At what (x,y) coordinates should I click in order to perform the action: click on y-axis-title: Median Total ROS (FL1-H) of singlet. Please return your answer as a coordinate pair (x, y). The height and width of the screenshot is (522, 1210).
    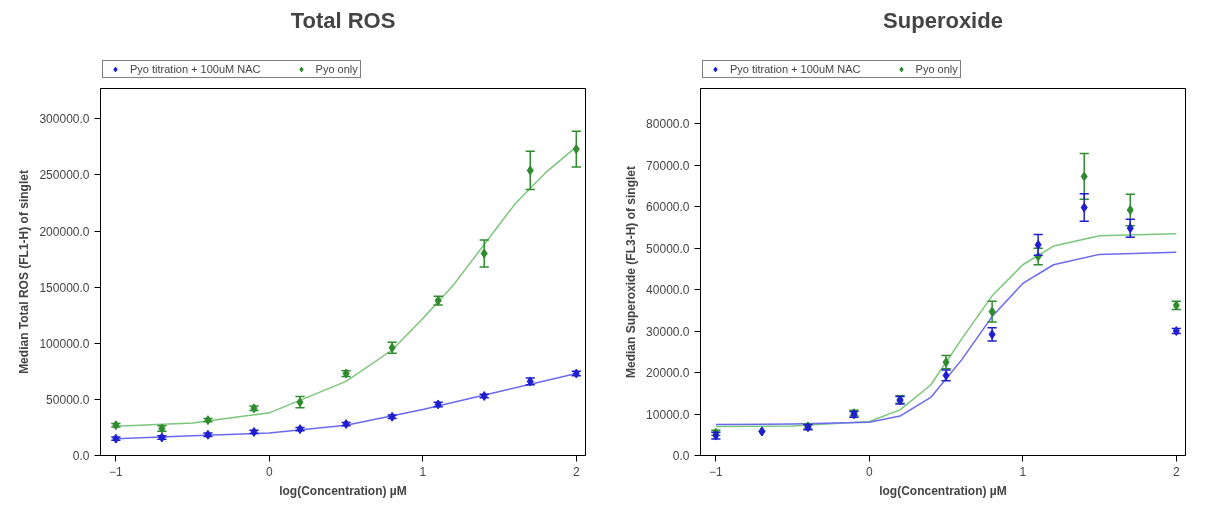
    Looking at the image, I should click on (24, 272).